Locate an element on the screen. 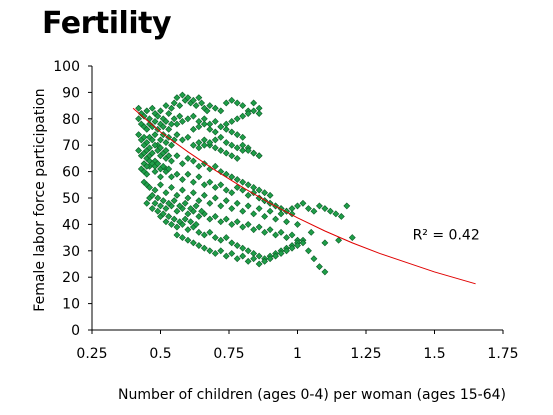 The width and height of the screenshot is (553, 415). y-axis-ticks: 0 10 20 30 40 50 60 70 80 90 100 is located at coordinates (72, 199).